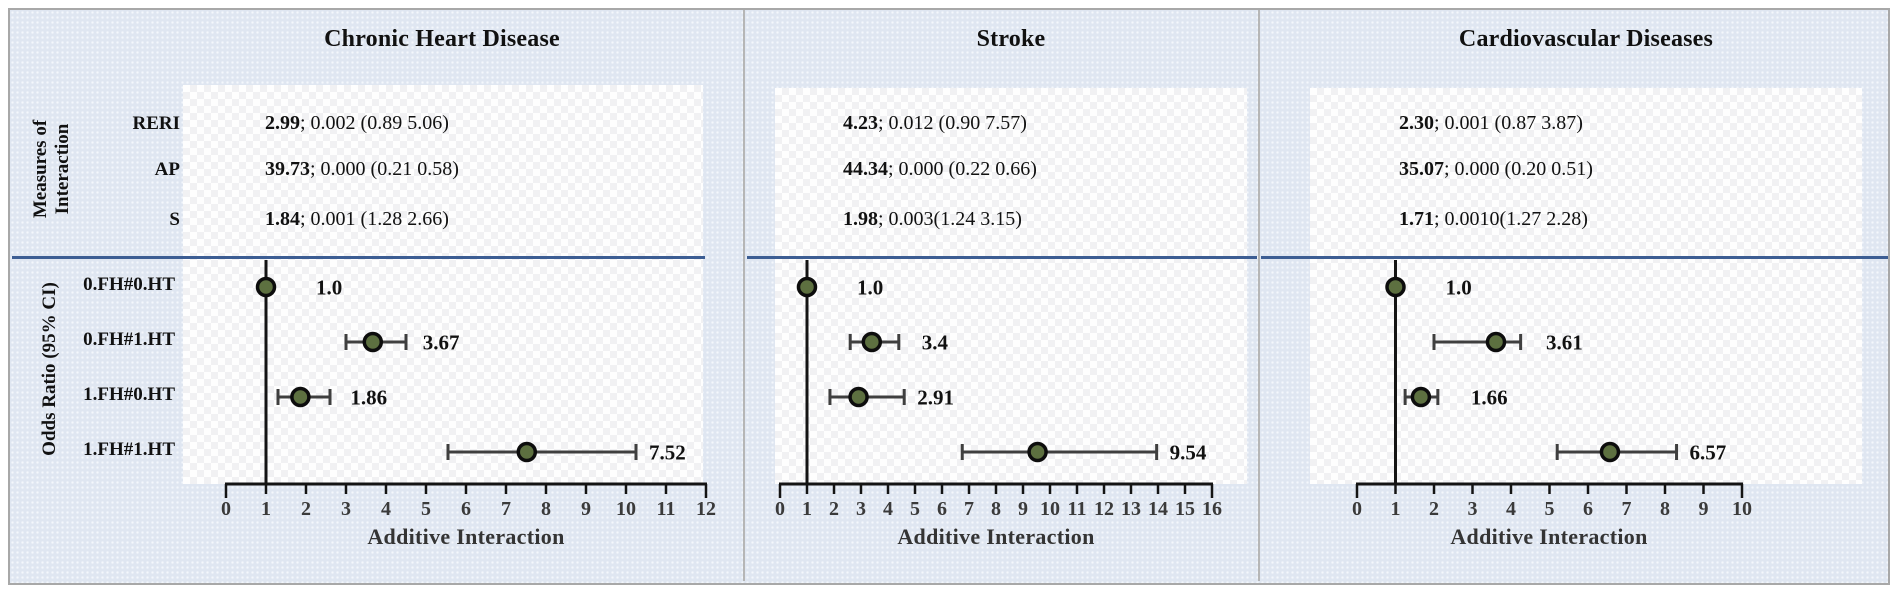  Describe the element at coordinates (1421, 169) in the screenshot. I see `measure-estimate: 35.07` at that location.